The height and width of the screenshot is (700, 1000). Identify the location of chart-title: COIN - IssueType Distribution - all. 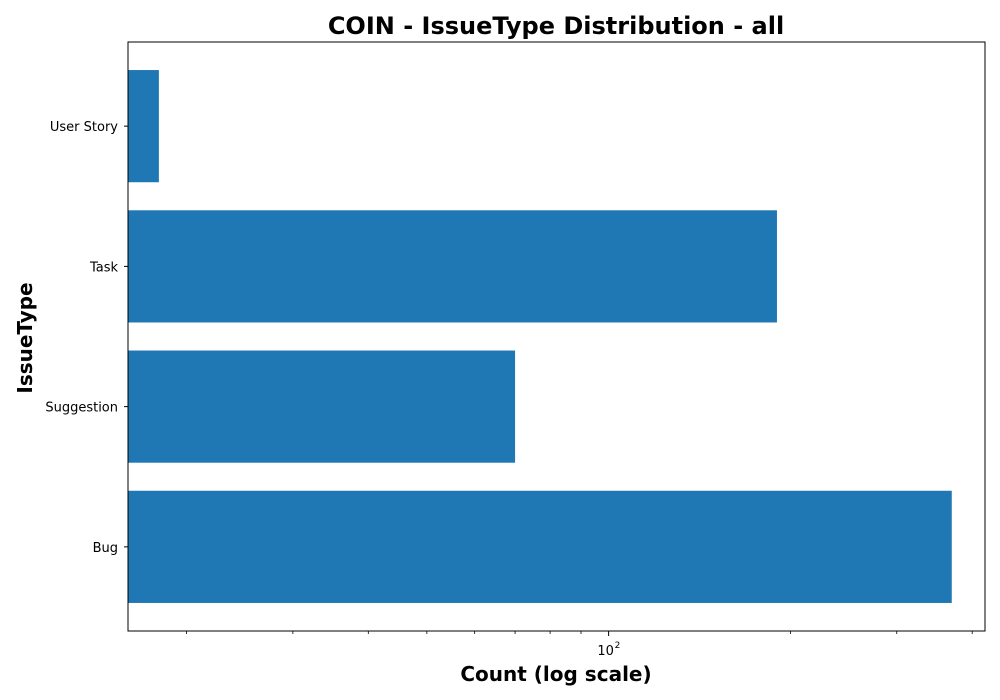
(556, 26).